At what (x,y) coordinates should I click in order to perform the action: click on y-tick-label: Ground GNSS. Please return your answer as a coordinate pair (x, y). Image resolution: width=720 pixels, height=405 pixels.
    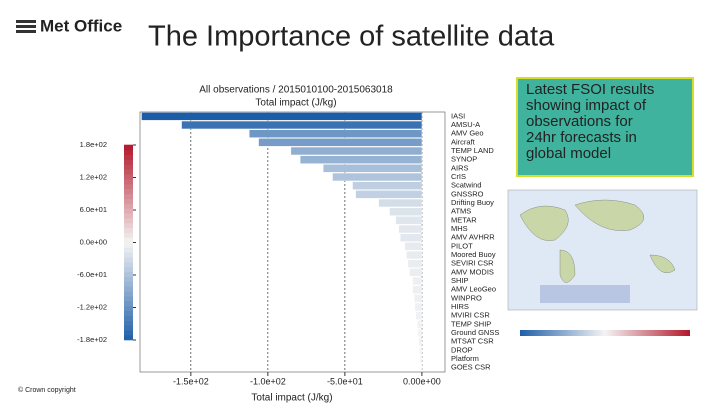
    Looking at the image, I should click on (475, 332).